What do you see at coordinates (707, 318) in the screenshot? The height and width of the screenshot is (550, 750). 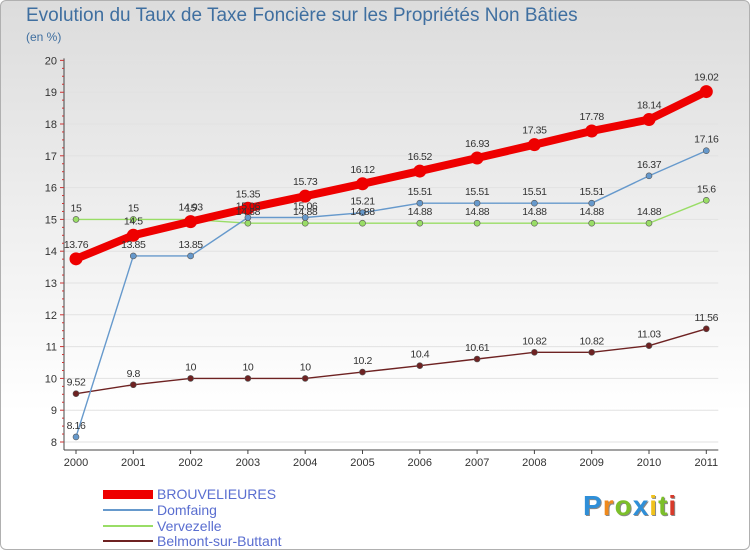 I see `data-label: 11.56` at bounding box center [707, 318].